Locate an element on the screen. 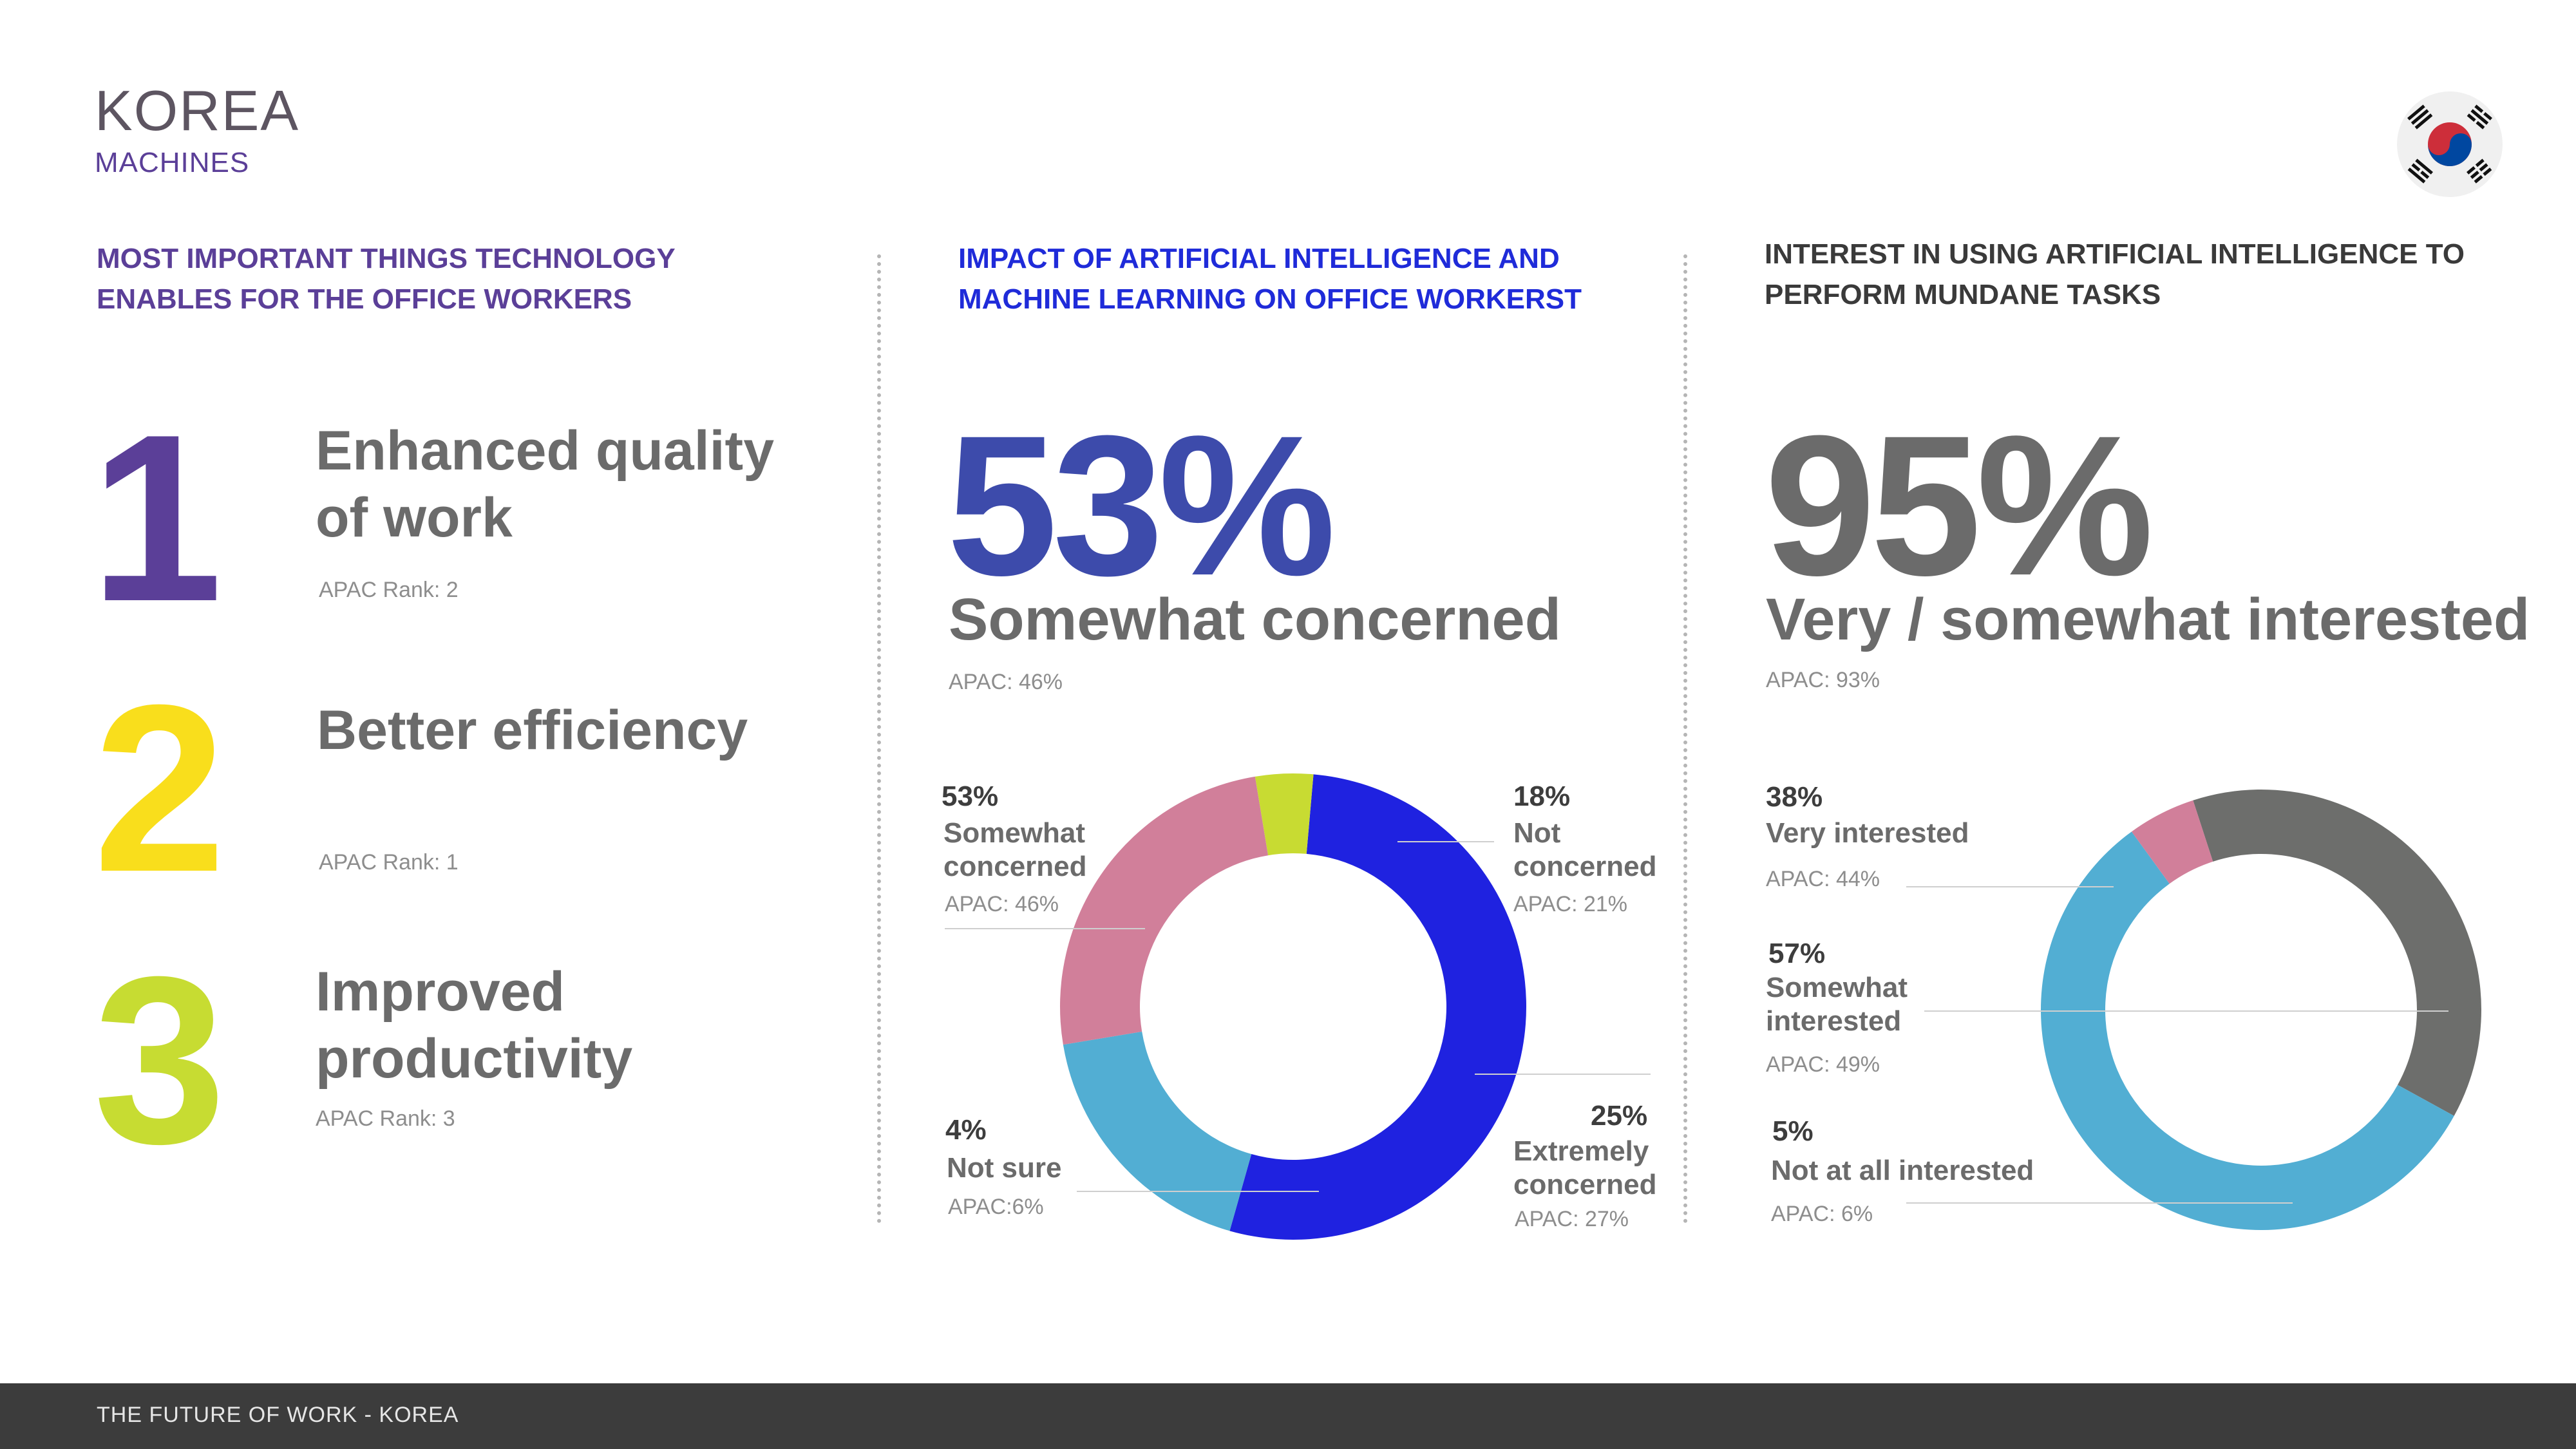 The height and width of the screenshot is (1449, 2576). chart-label-apac: APAC: 46% is located at coordinates (1002, 904).